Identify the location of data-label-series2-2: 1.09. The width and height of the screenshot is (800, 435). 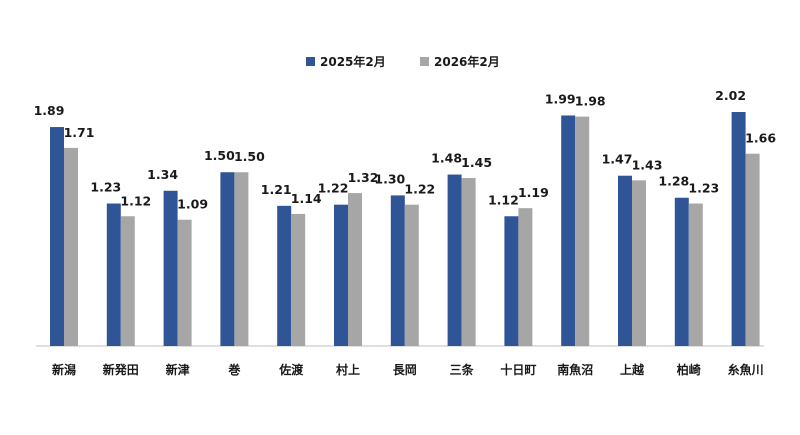
(192, 204).